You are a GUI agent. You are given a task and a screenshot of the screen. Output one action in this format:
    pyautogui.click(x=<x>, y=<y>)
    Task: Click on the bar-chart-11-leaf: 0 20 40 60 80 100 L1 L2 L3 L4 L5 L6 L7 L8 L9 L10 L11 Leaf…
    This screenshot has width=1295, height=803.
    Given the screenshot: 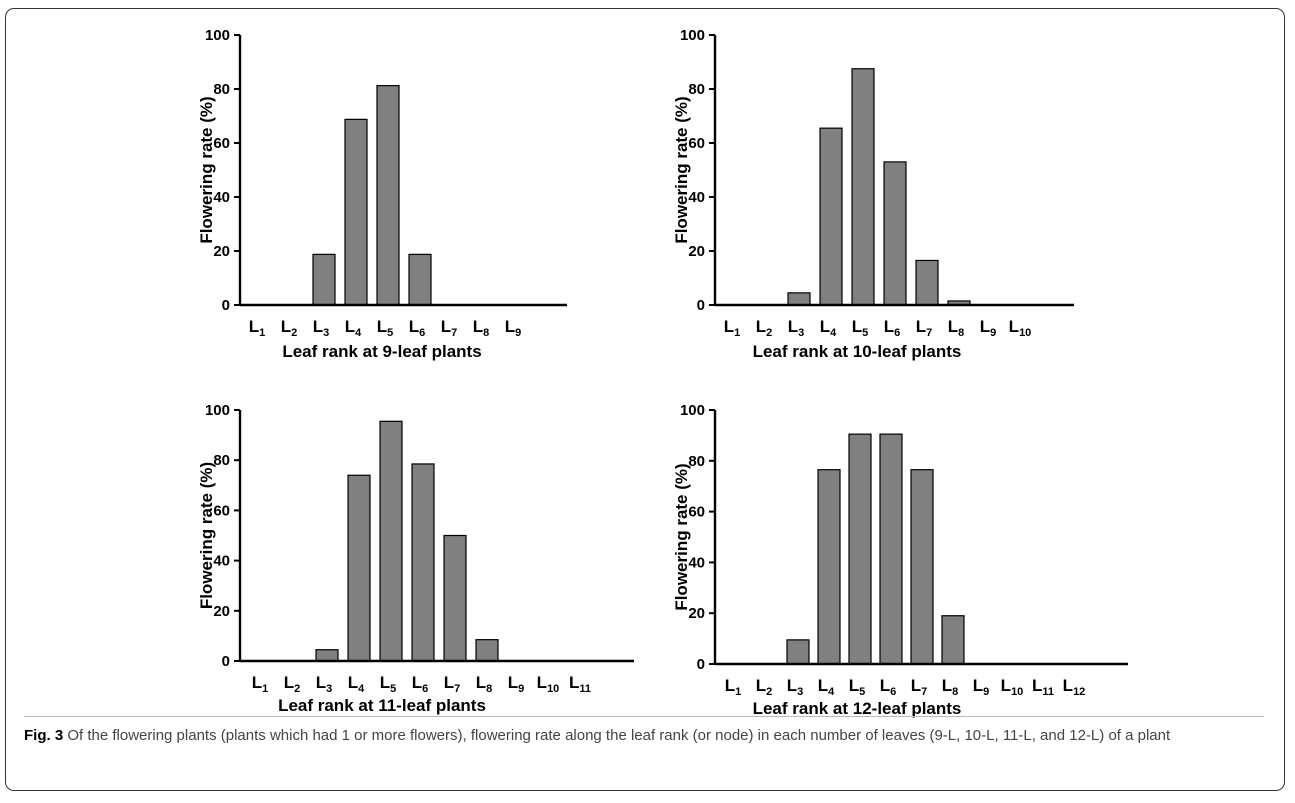 What is the action you would take?
    pyautogui.click(x=415, y=558)
    